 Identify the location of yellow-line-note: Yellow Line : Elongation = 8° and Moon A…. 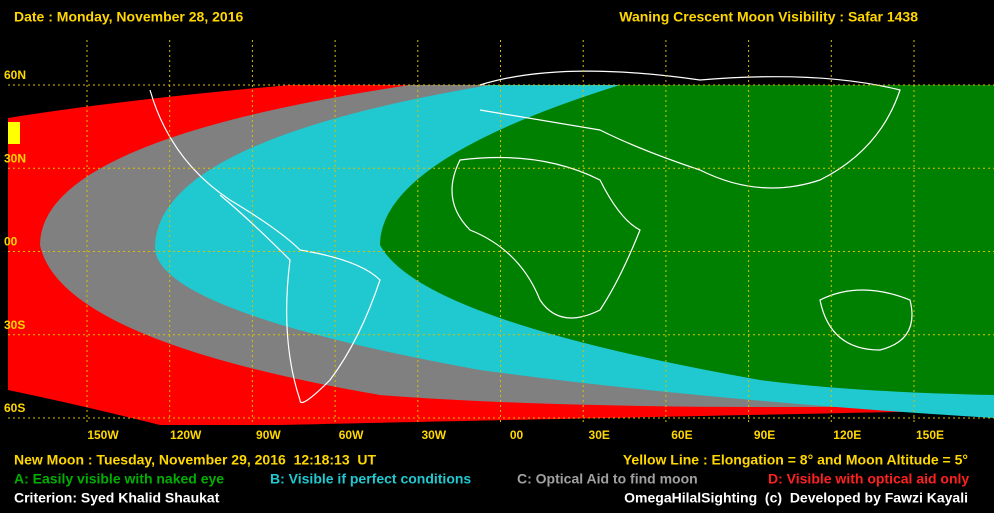
(795, 460).